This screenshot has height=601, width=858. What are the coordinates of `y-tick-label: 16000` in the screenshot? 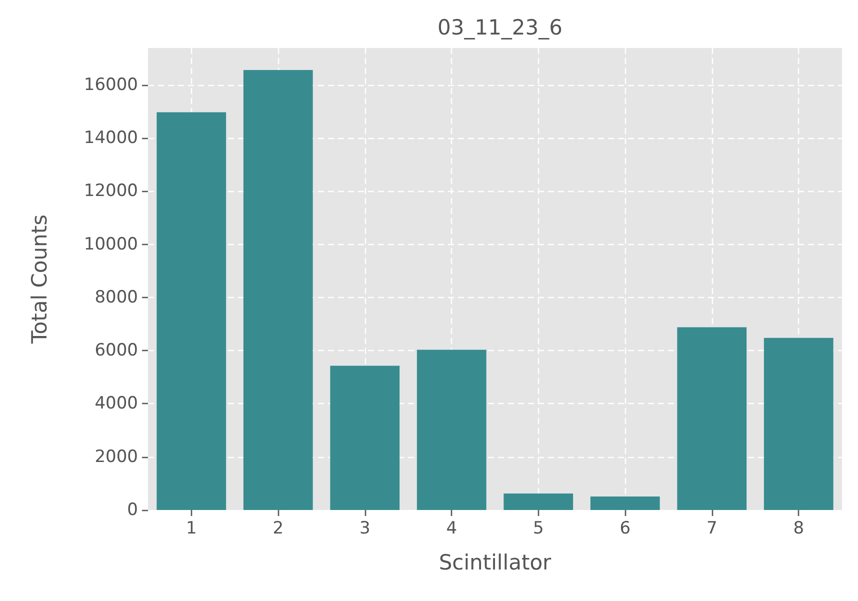 It's located at (111, 84).